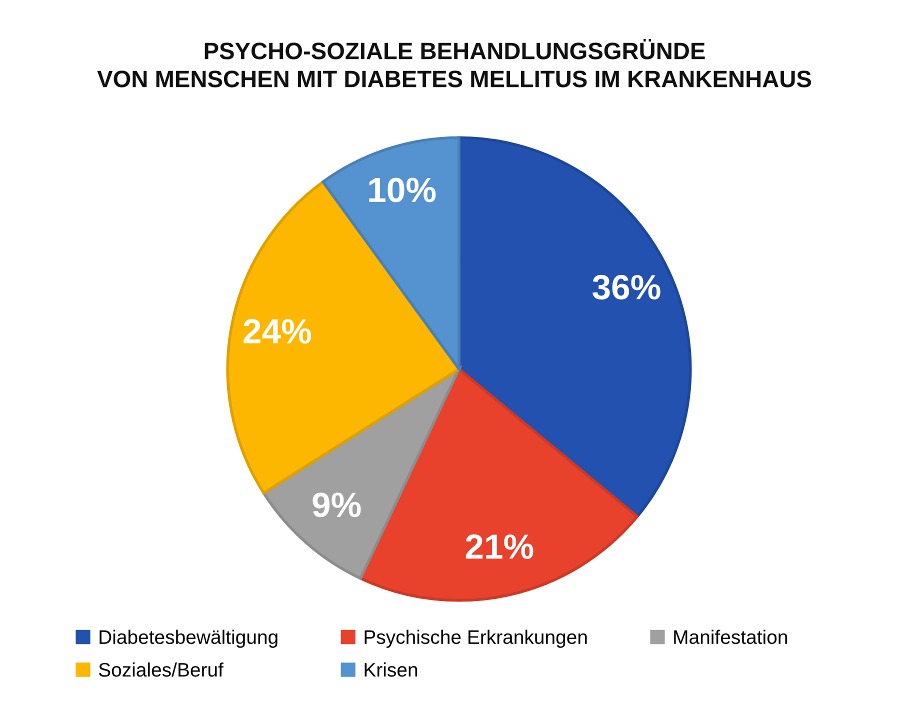 The height and width of the screenshot is (711, 900). What do you see at coordinates (730, 637) in the screenshot?
I see `legend-label: Manifestation` at bounding box center [730, 637].